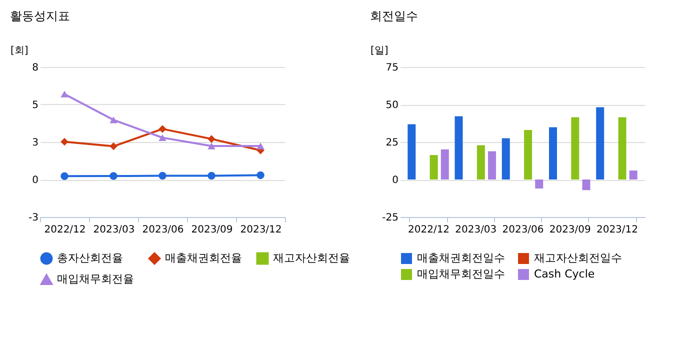  Describe the element at coordinates (390, 218) in the screenshot. I see `y-tick-label: -25` at that location.